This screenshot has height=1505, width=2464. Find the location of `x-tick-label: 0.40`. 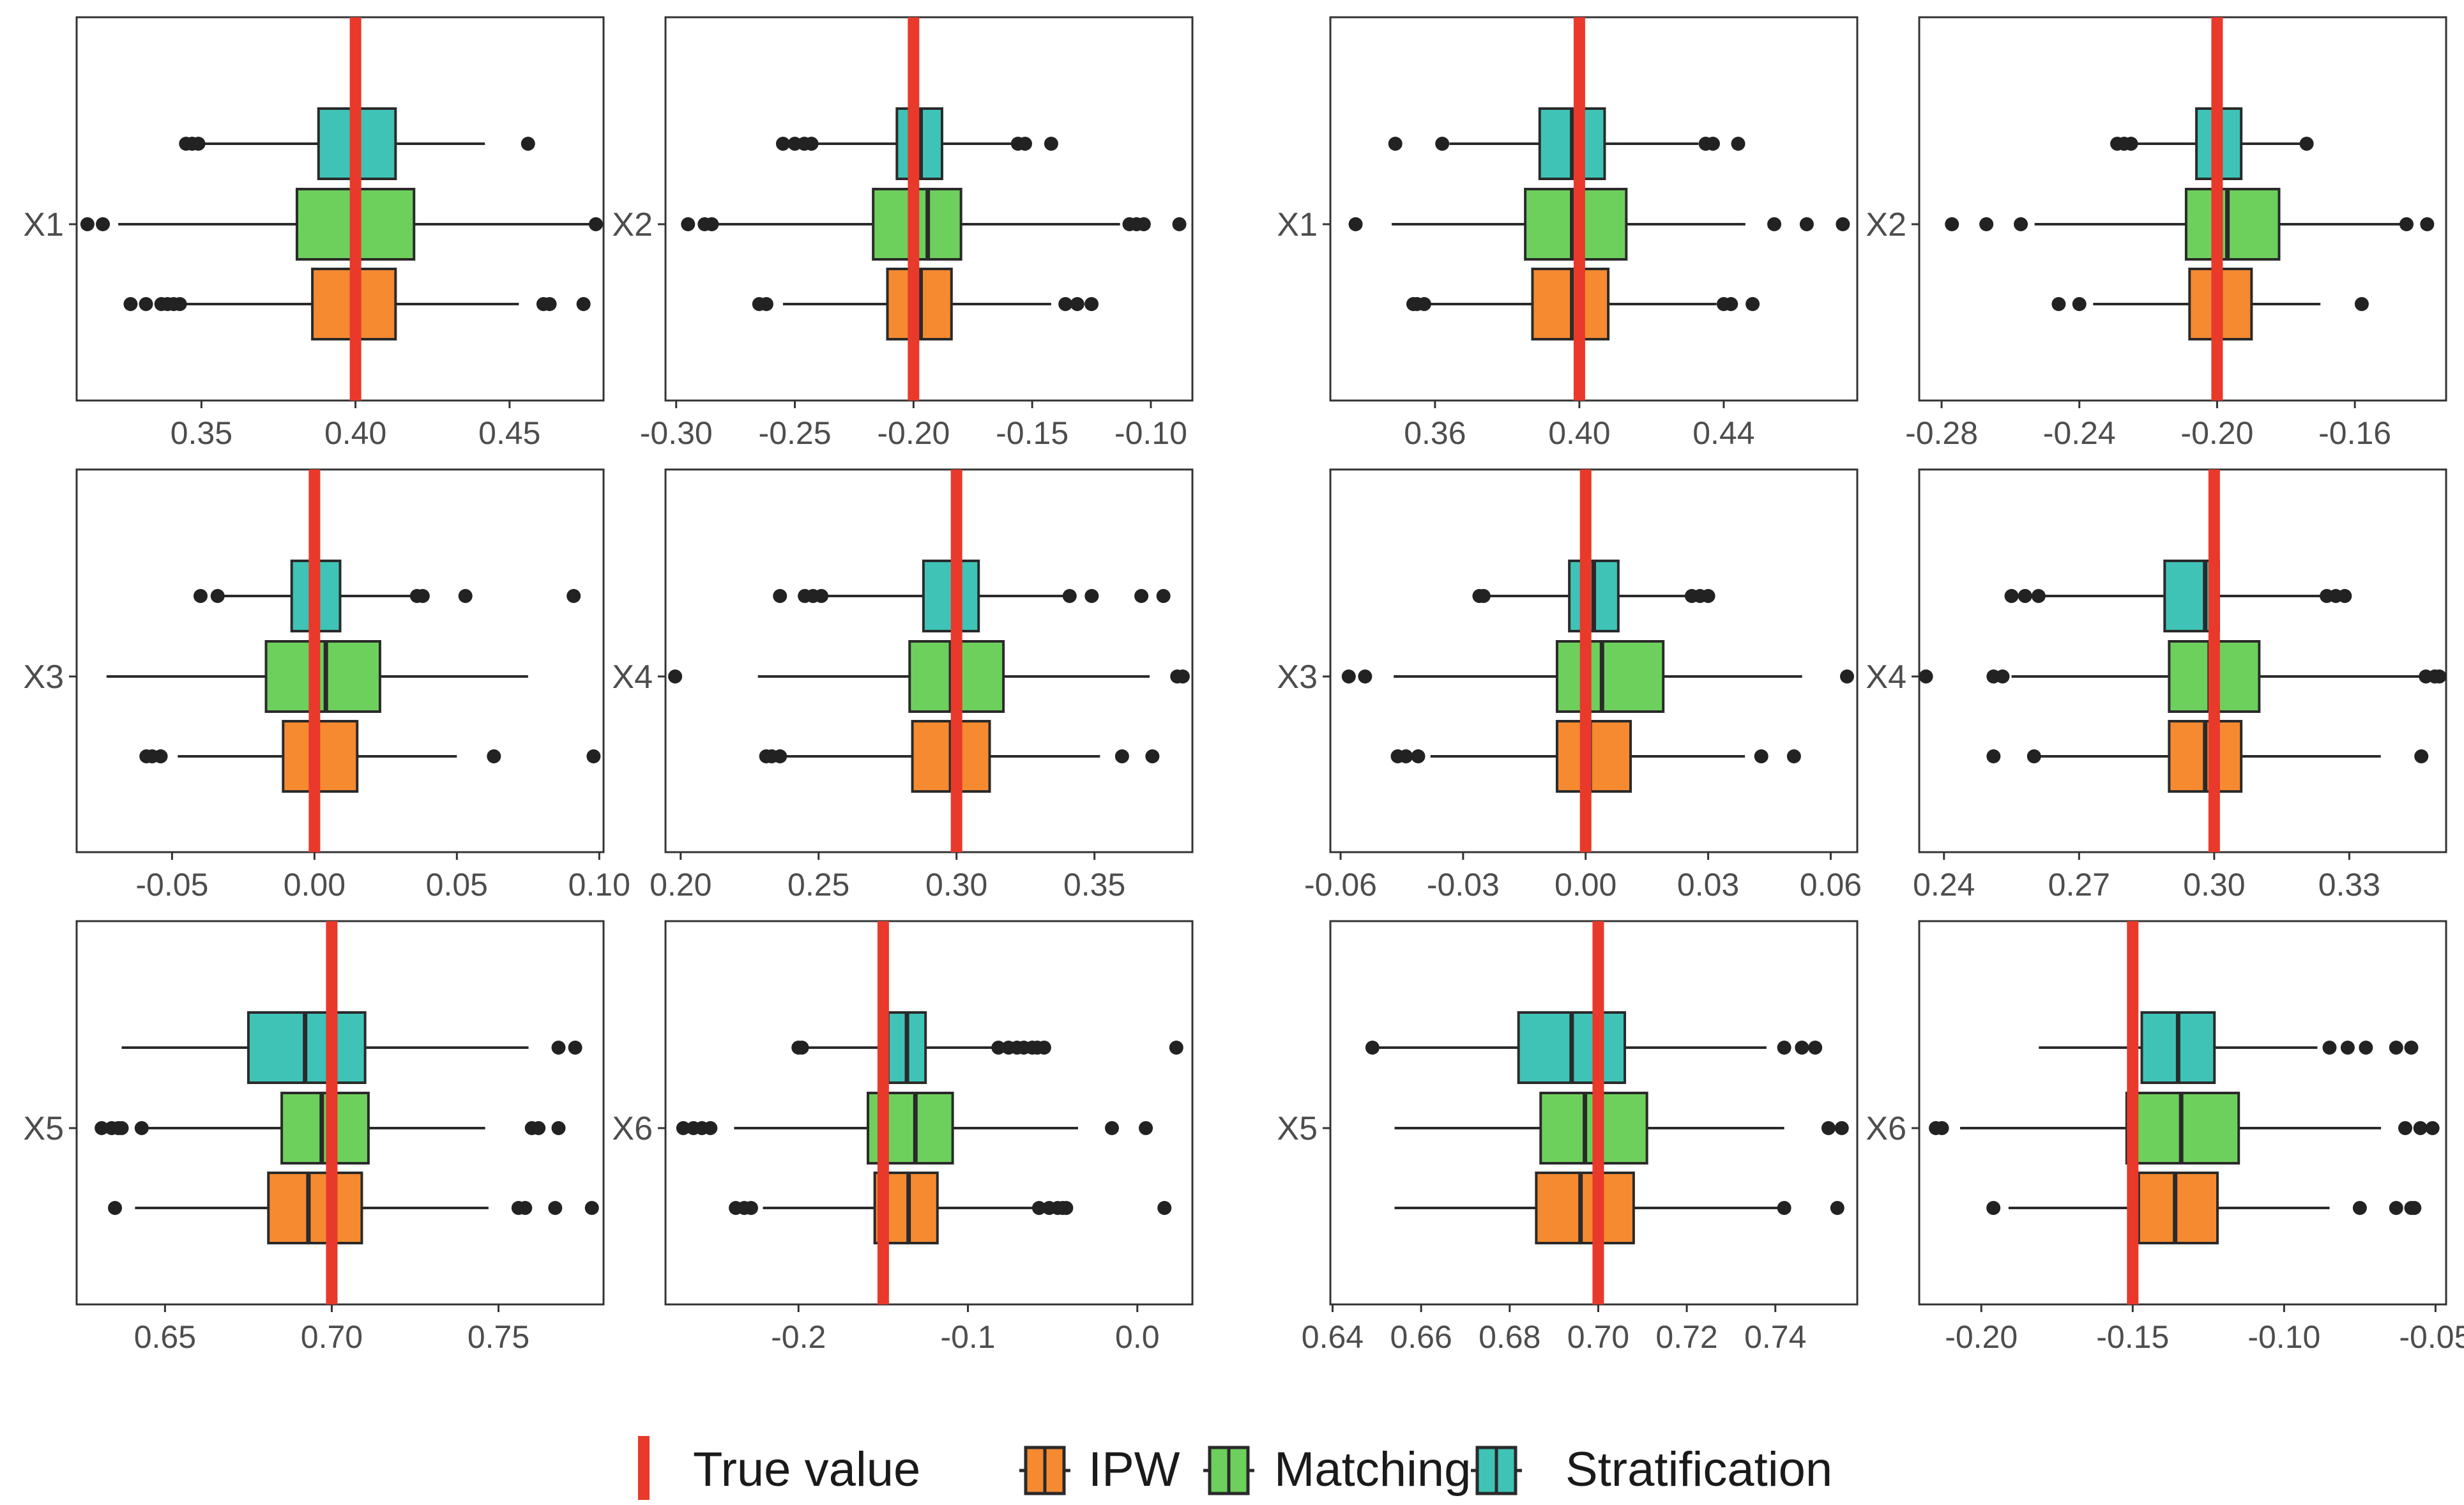

x-tick-label: 0.40 is located at coordinates (355, 433).